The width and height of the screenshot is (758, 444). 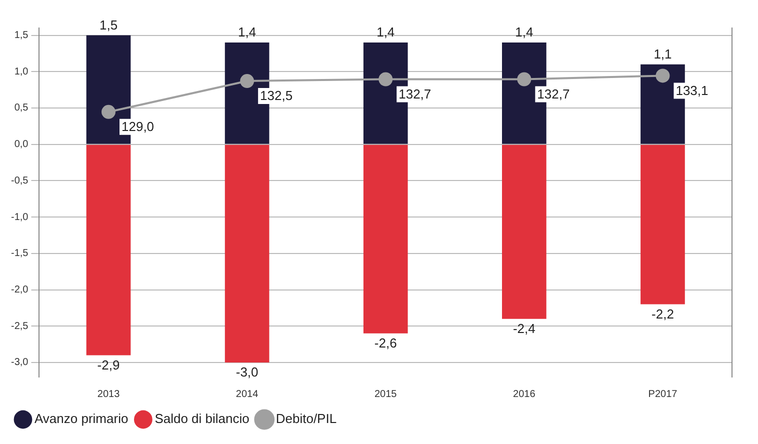 What do you see at coordinates (276, 96) in the screenshot?
I see `data-label: 132,5` at bounding box center [276, 96].